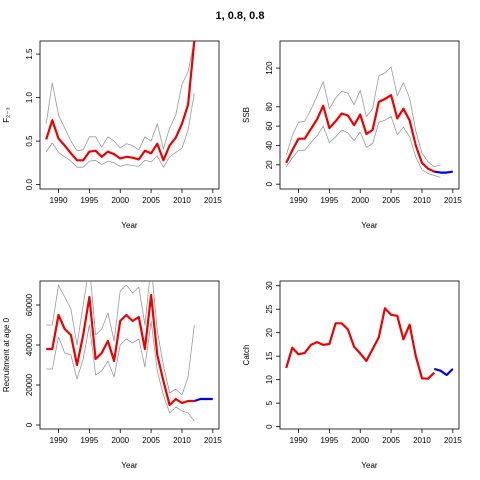 Image resolution: width=480 pixels, height=480 pixels. I want to click on y-tick-label: 1.0, so click(29, 97).